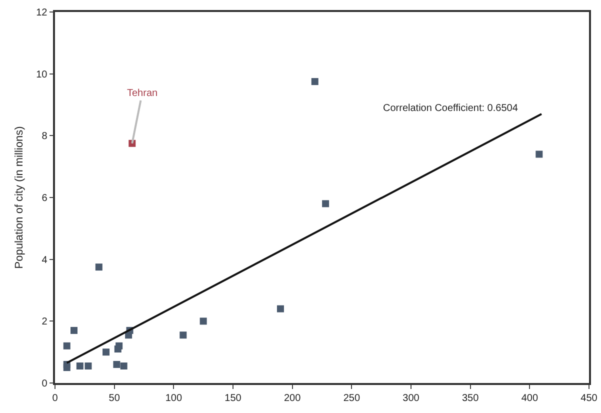  Describe the element at coordinates (45, 260) in the screenshot. I see `y-tick-label: 4` at that location.